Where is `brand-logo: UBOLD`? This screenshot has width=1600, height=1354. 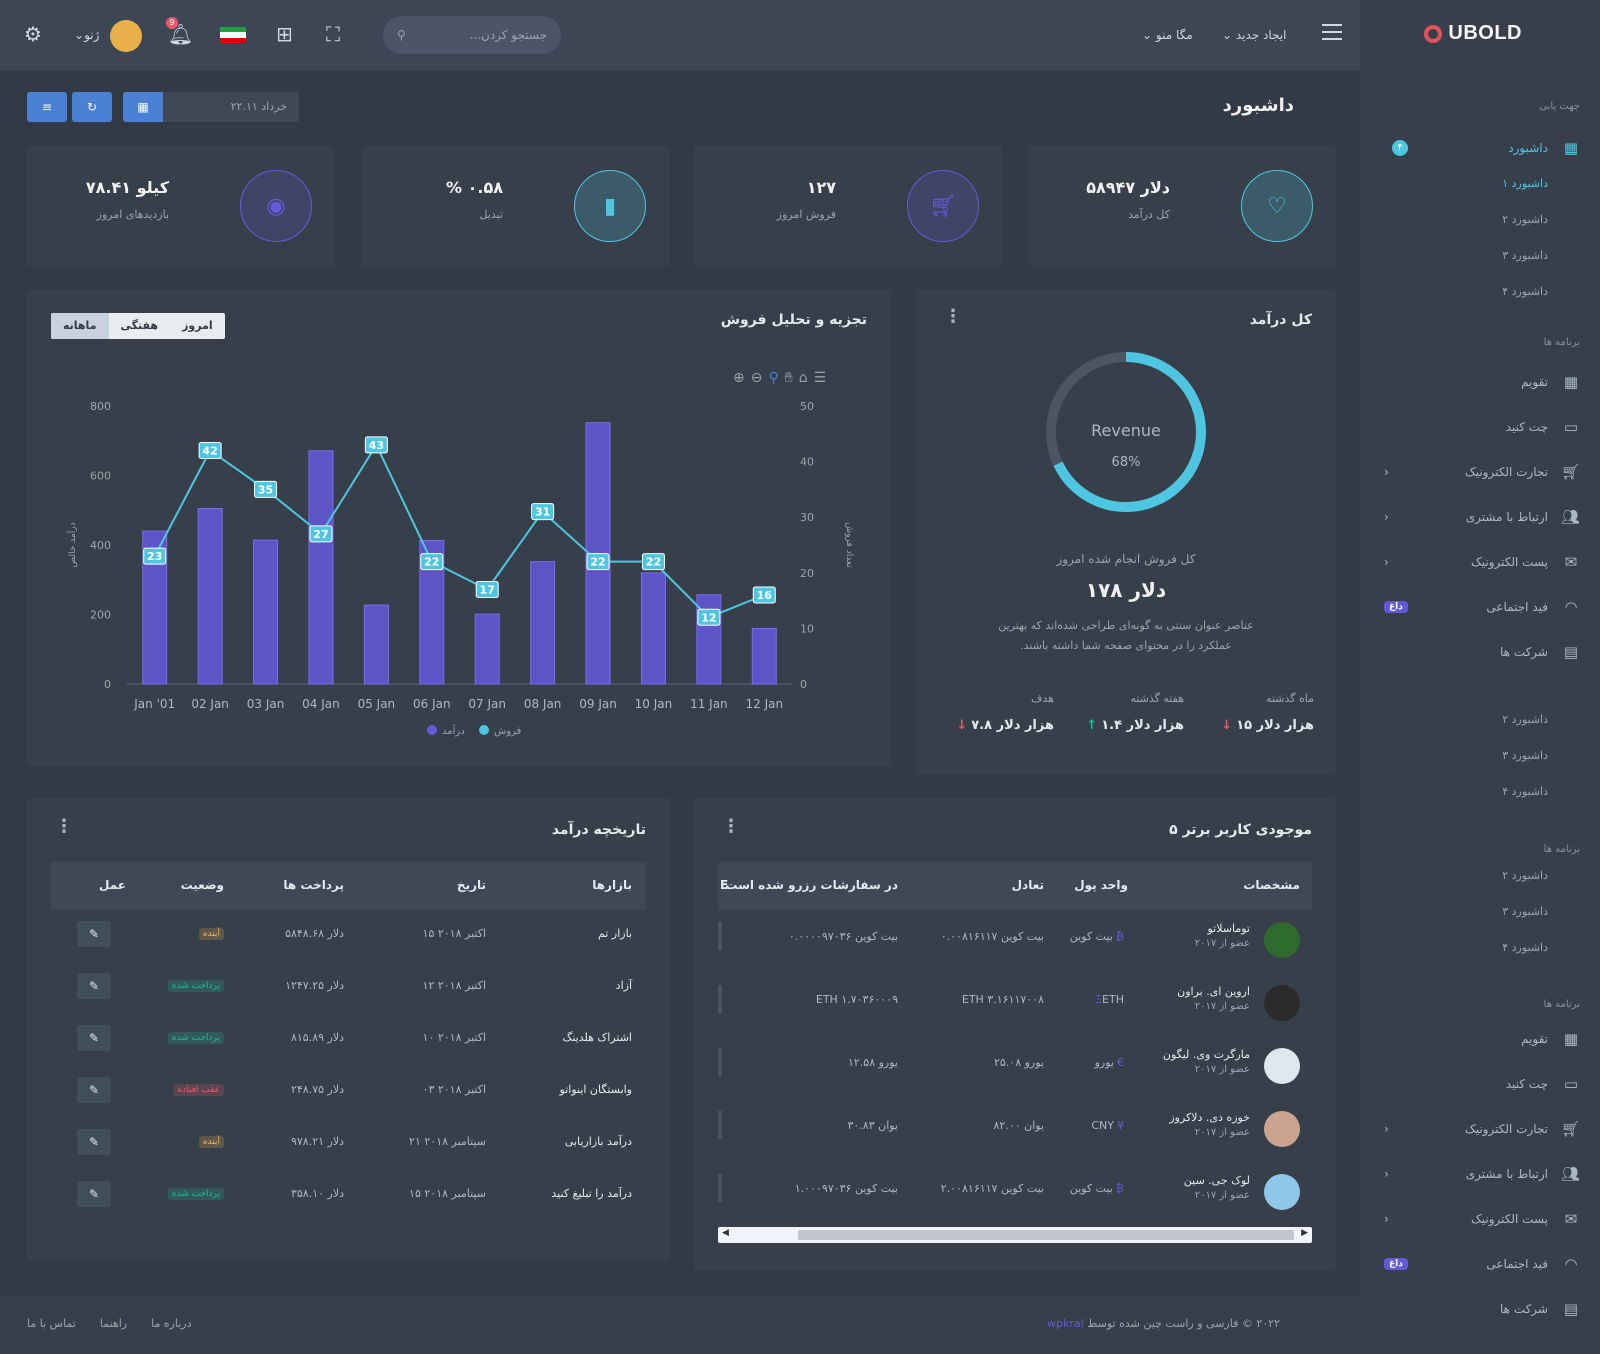 brand-logo: UBOLD is located at coordinates (1473, 33).